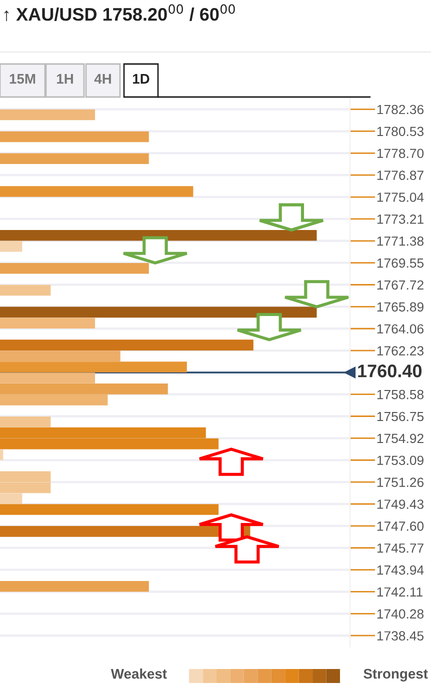 This screenshot has width=431, height=693. What do you see at coordinates (400, 395) in the screenshot?
I see `y-tick-label: 1758.58` at bounding box center [400, 395].